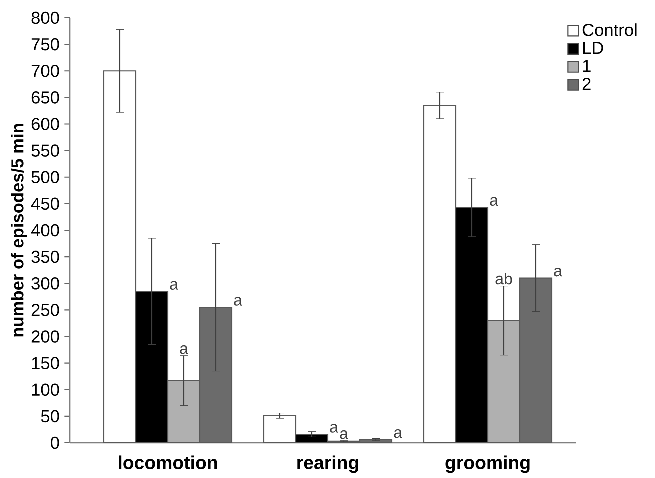  What do you see at coordinates (46, 71) in the screenshot?
I see `y-tick-label: 700` at bounding box center [46, 71].